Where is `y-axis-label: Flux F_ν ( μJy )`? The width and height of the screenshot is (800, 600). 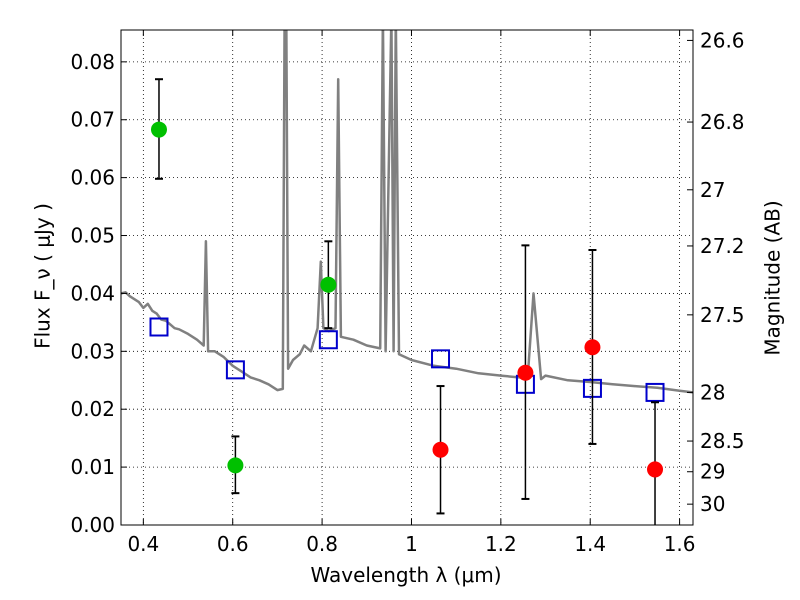
y-axis-label: Flux F_ν ( μJy ) is located at coordinates (43, 276).